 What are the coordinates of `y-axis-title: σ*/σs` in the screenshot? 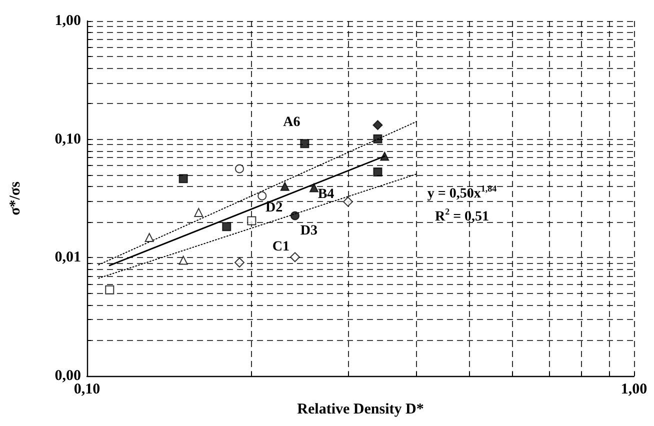 It's located at (16, 198).